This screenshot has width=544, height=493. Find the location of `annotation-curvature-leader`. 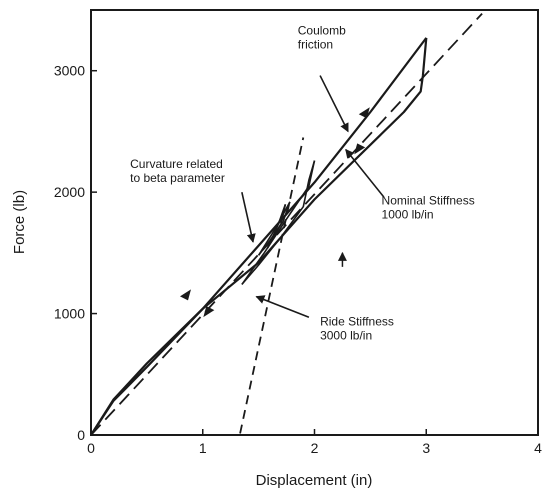

annotation-curvature-leader is located at coordinates (248, 217).